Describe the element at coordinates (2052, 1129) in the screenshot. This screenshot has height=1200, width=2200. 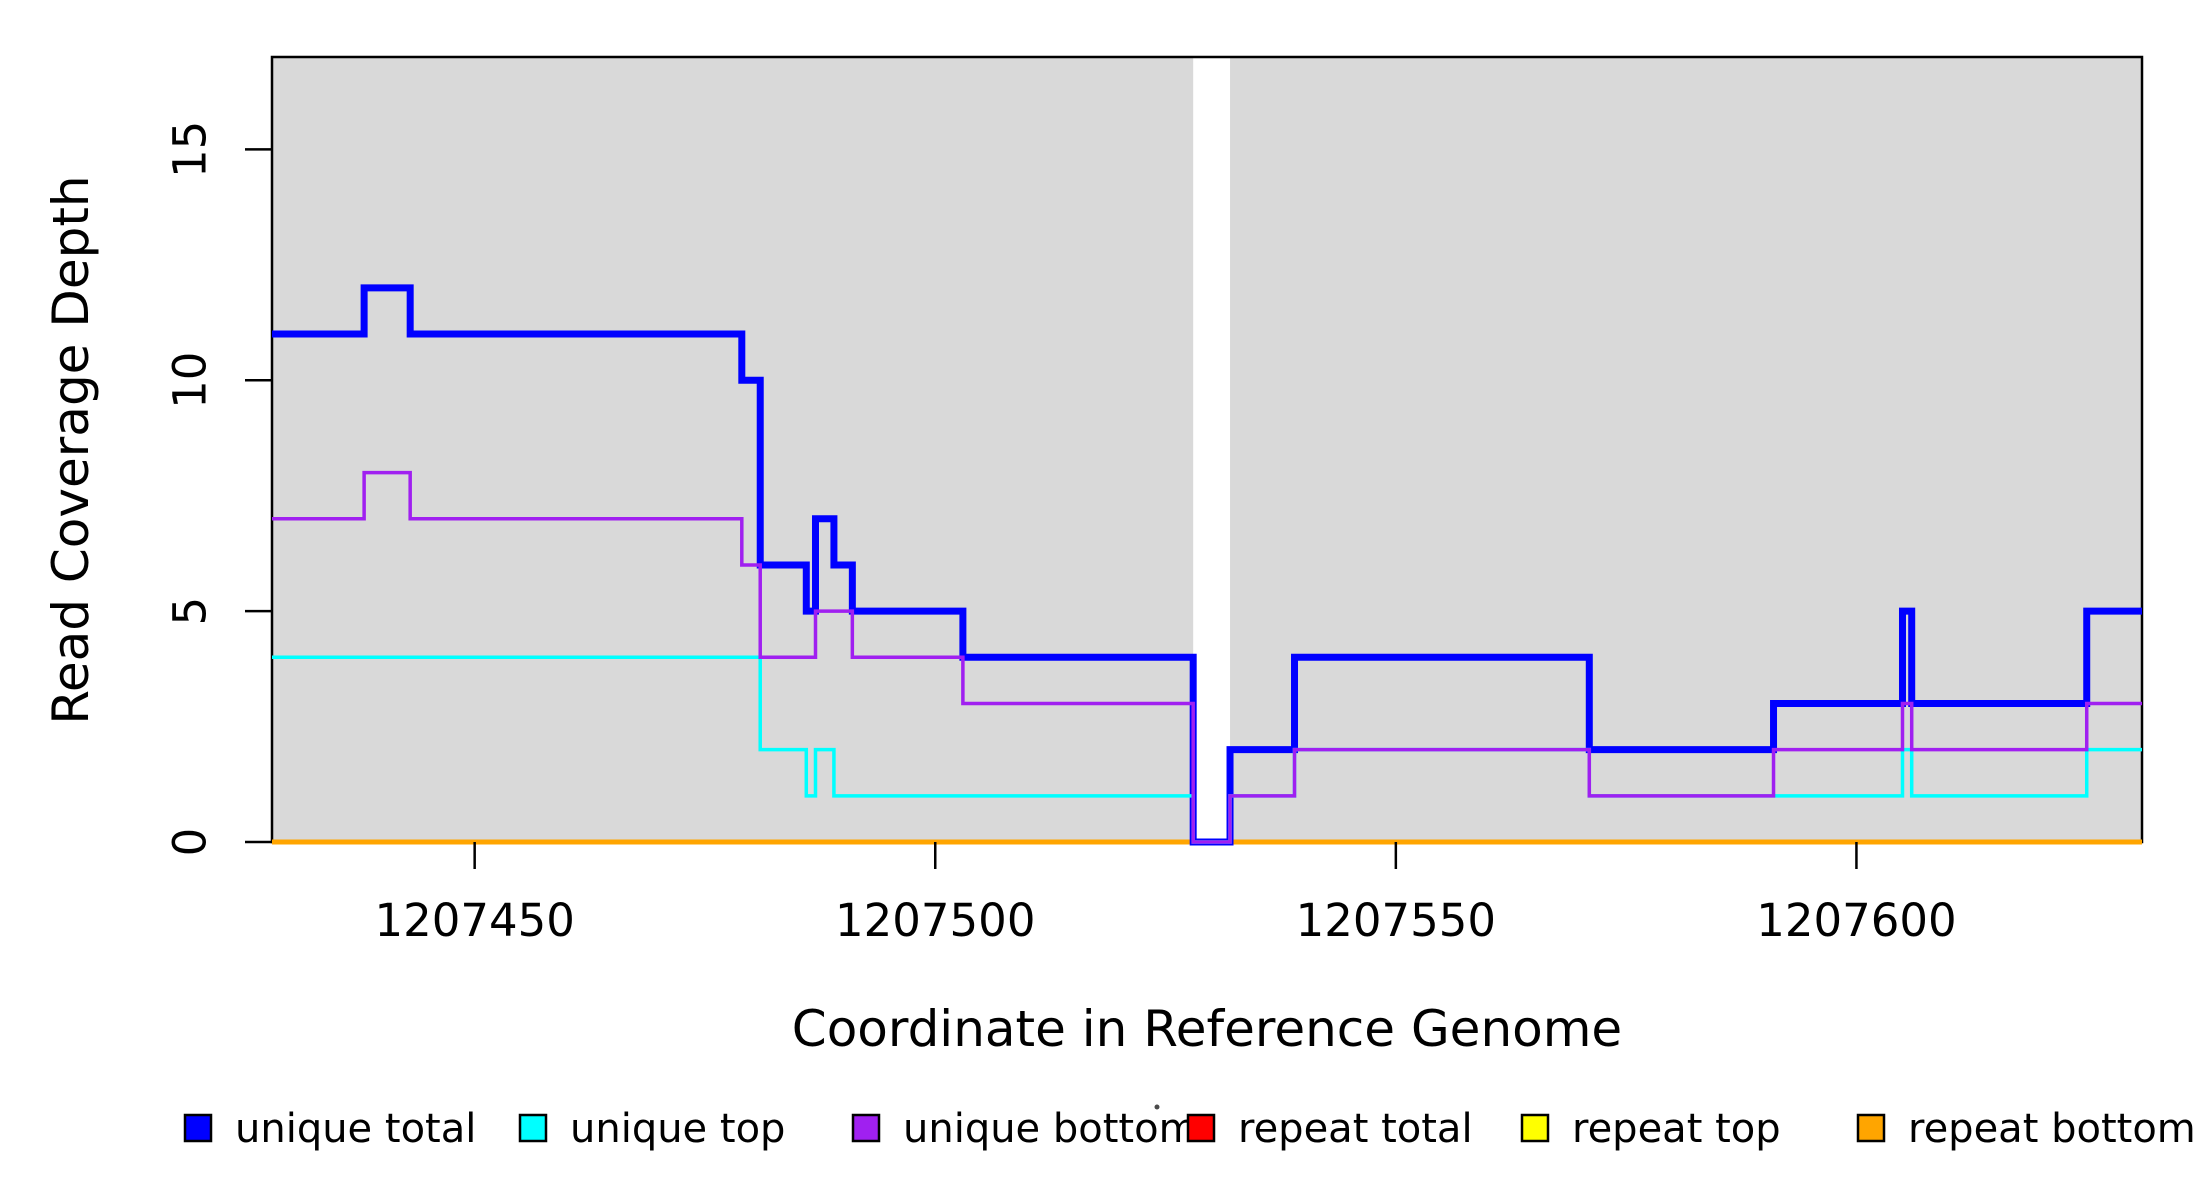
I see `legend-label: repeat bottom` at that location.